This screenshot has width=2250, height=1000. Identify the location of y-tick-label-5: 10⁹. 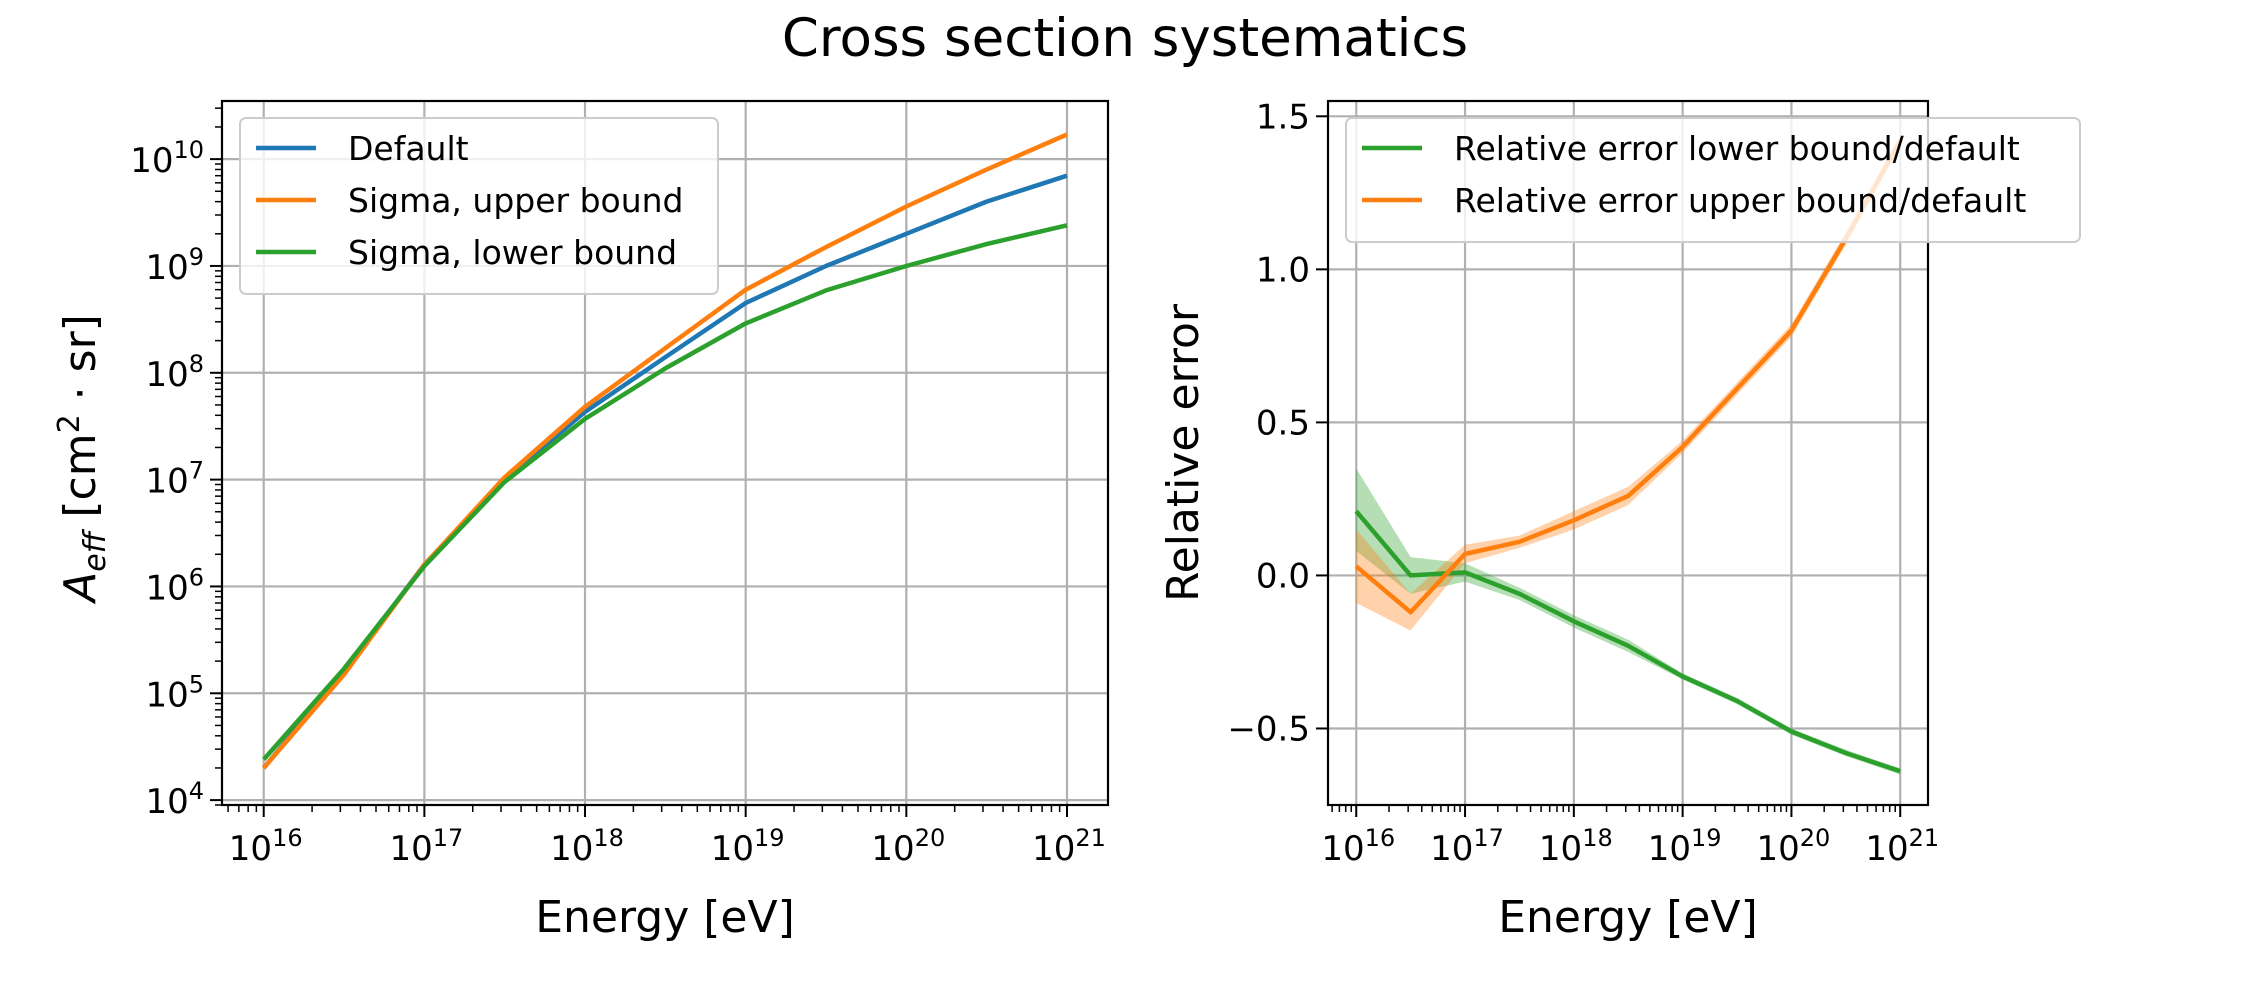
(174, 265).